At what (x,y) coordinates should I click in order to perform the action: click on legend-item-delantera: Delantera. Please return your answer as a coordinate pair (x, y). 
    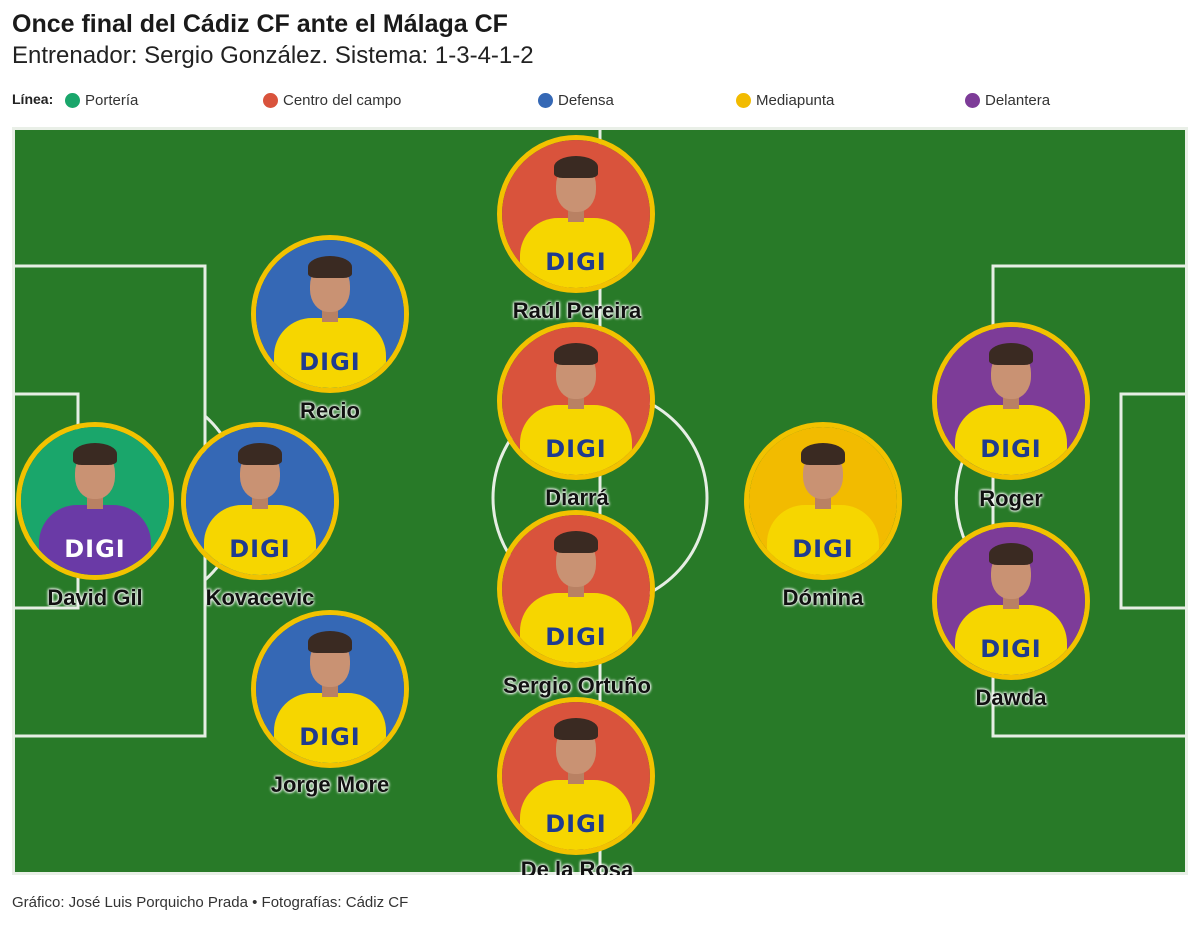
    Looking at the image, I should click on (1007, 100).